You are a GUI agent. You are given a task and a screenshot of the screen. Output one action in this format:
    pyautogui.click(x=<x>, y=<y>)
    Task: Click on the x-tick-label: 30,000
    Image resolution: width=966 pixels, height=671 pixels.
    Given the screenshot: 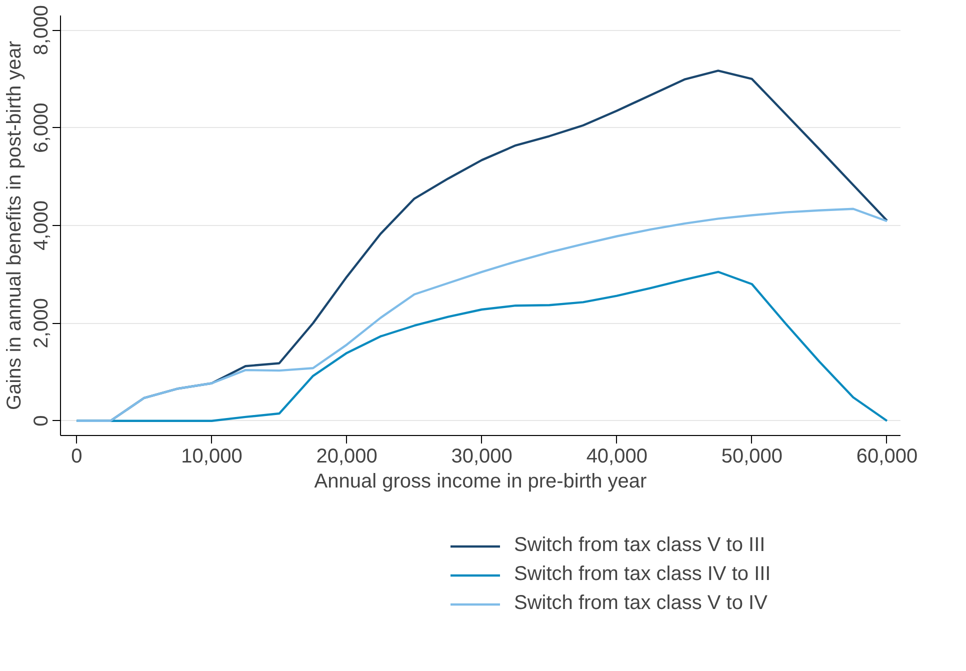 What is the action you would take?
    pyautogui.click(x=481, y=457)
    